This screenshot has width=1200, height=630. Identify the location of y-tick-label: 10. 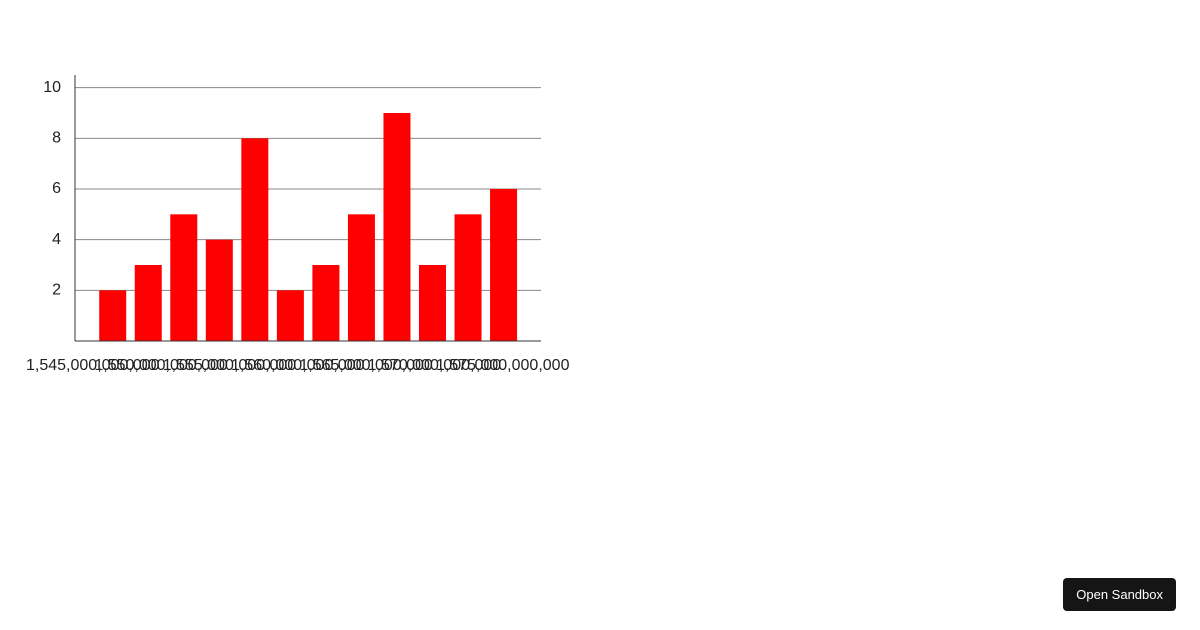
(52, 87).